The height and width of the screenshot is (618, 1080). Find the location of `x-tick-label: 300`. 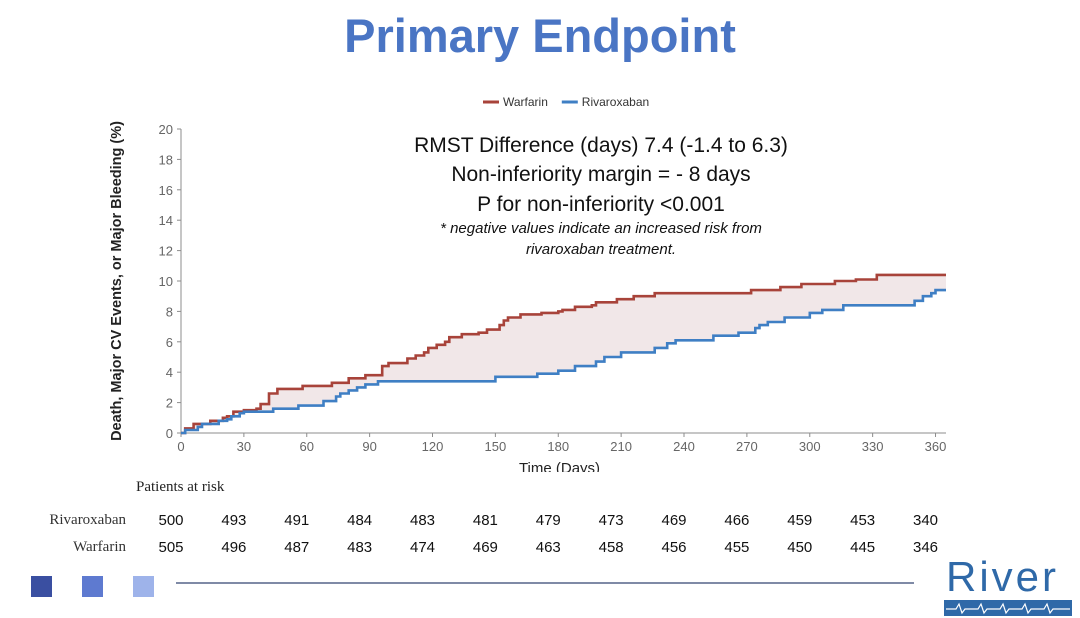

x-tick-label: 300 is located at coordinates (810, 446).